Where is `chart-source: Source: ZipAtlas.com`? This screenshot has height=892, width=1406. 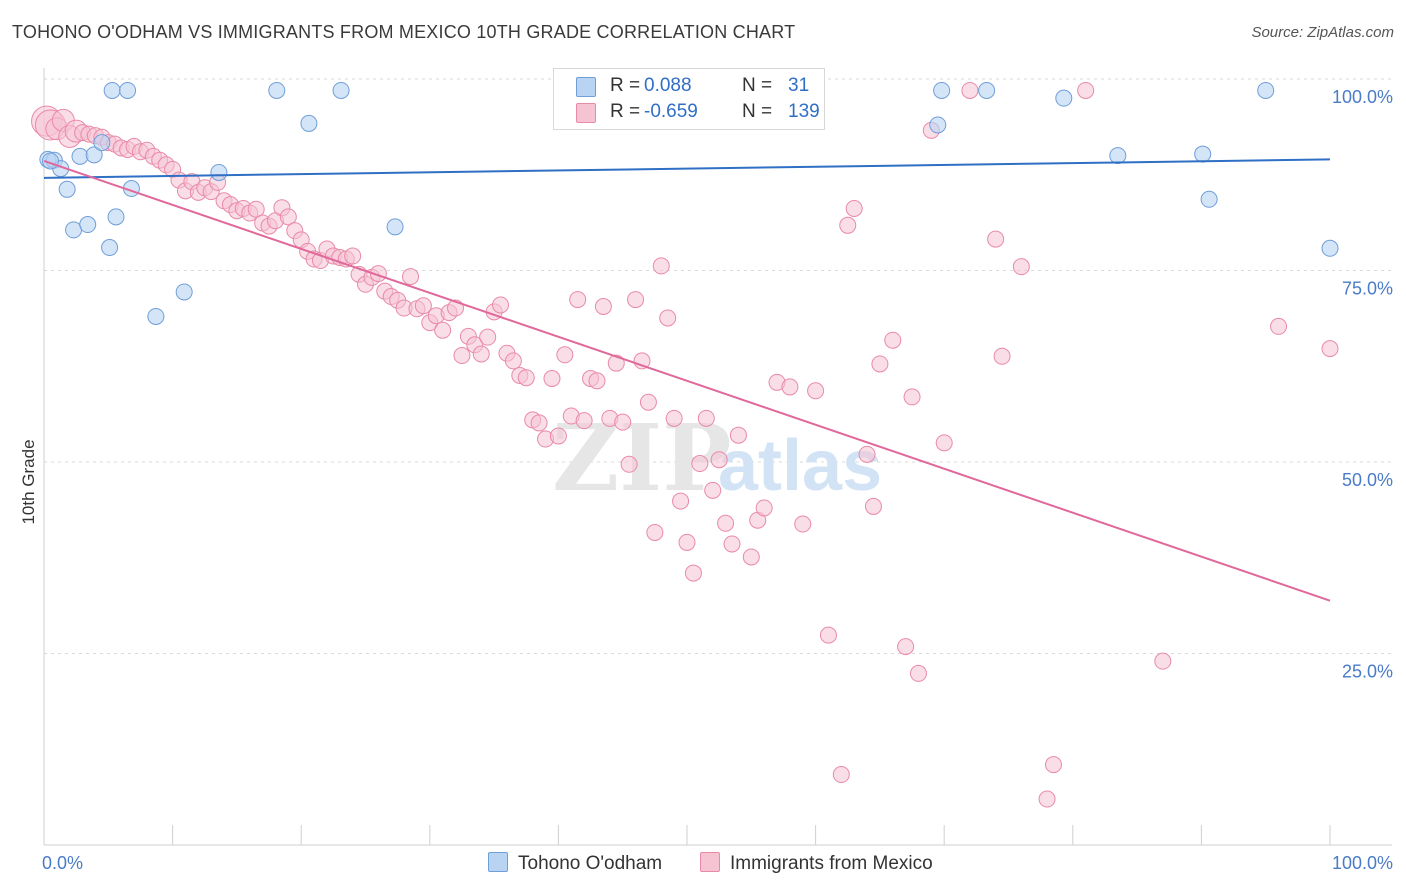
chart-source: Source: ZipAtlas.com is located at coordinates (1322, 32).